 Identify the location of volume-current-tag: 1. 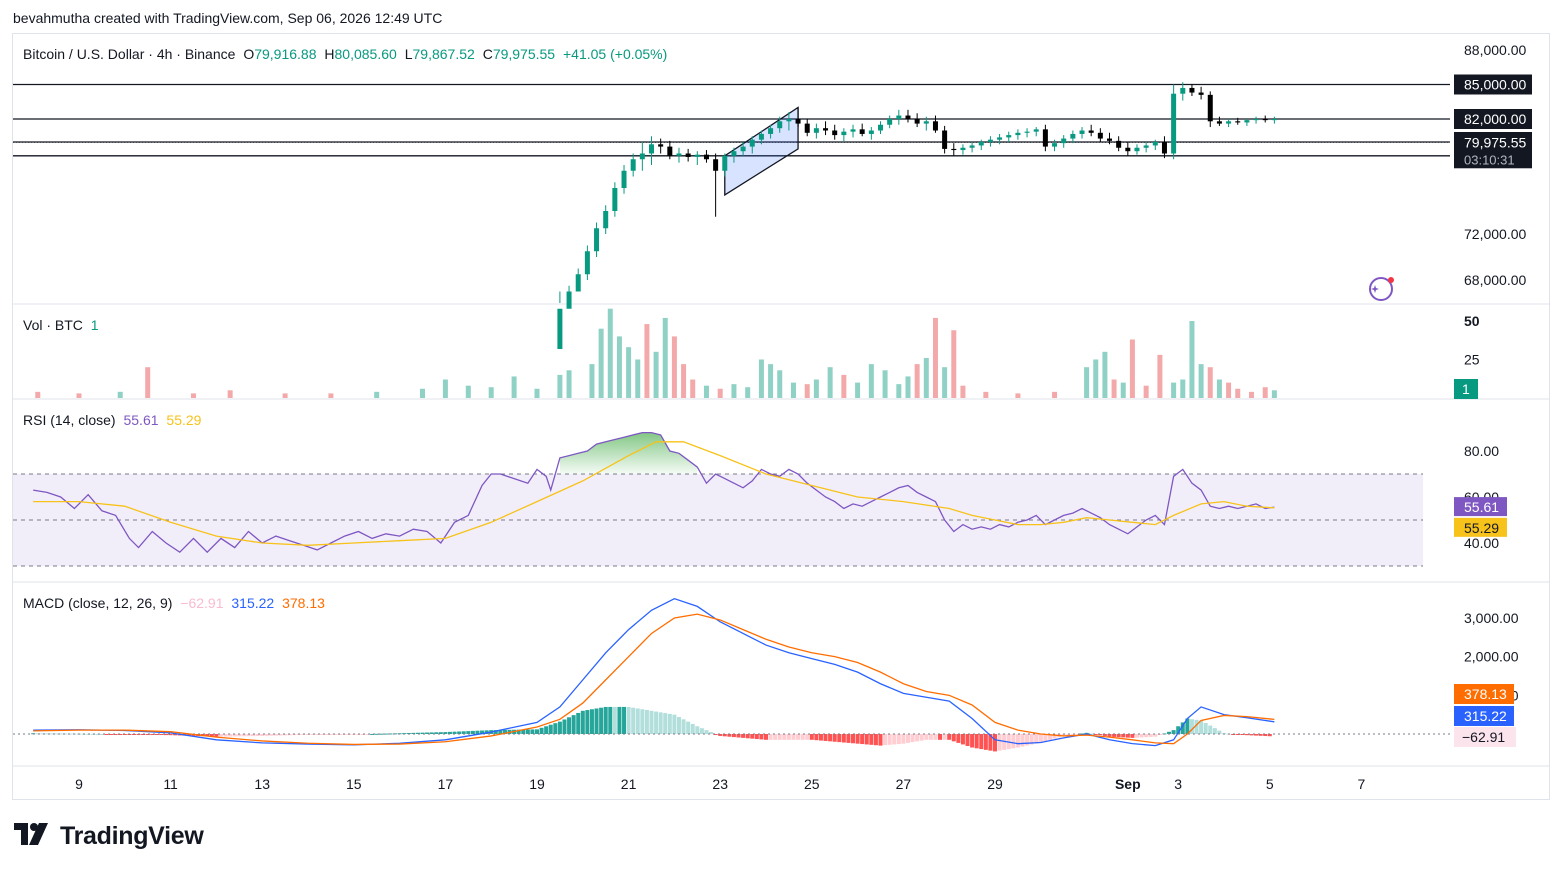
(1466, 389).